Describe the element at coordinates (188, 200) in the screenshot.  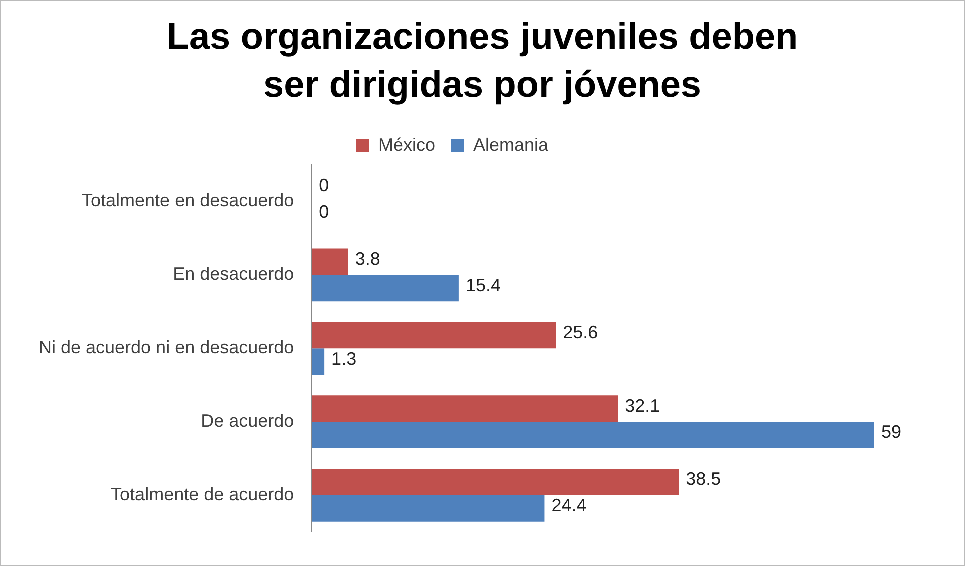
I see `y-tick-label: Totalmente en desacuerdo` at that location.